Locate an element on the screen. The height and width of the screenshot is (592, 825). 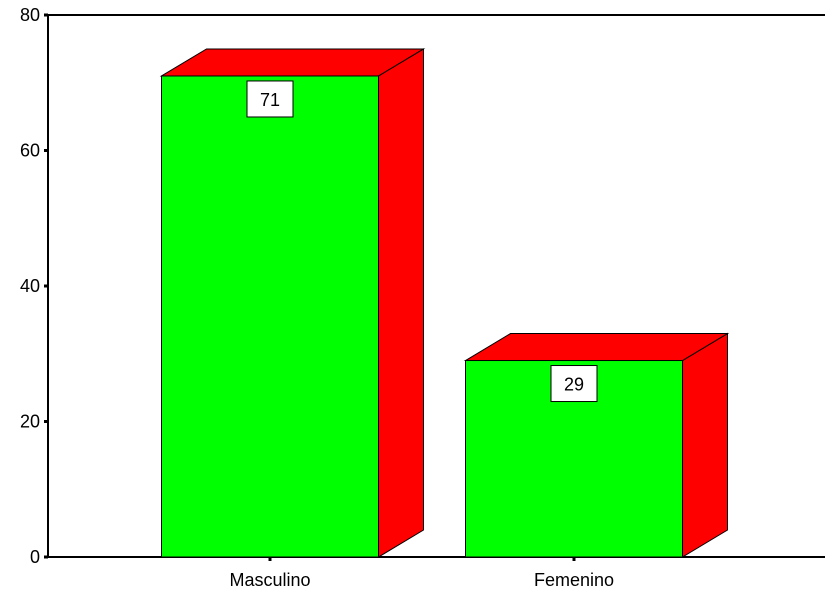
y-tick-label: 0 is located at coordinates (35, 557).